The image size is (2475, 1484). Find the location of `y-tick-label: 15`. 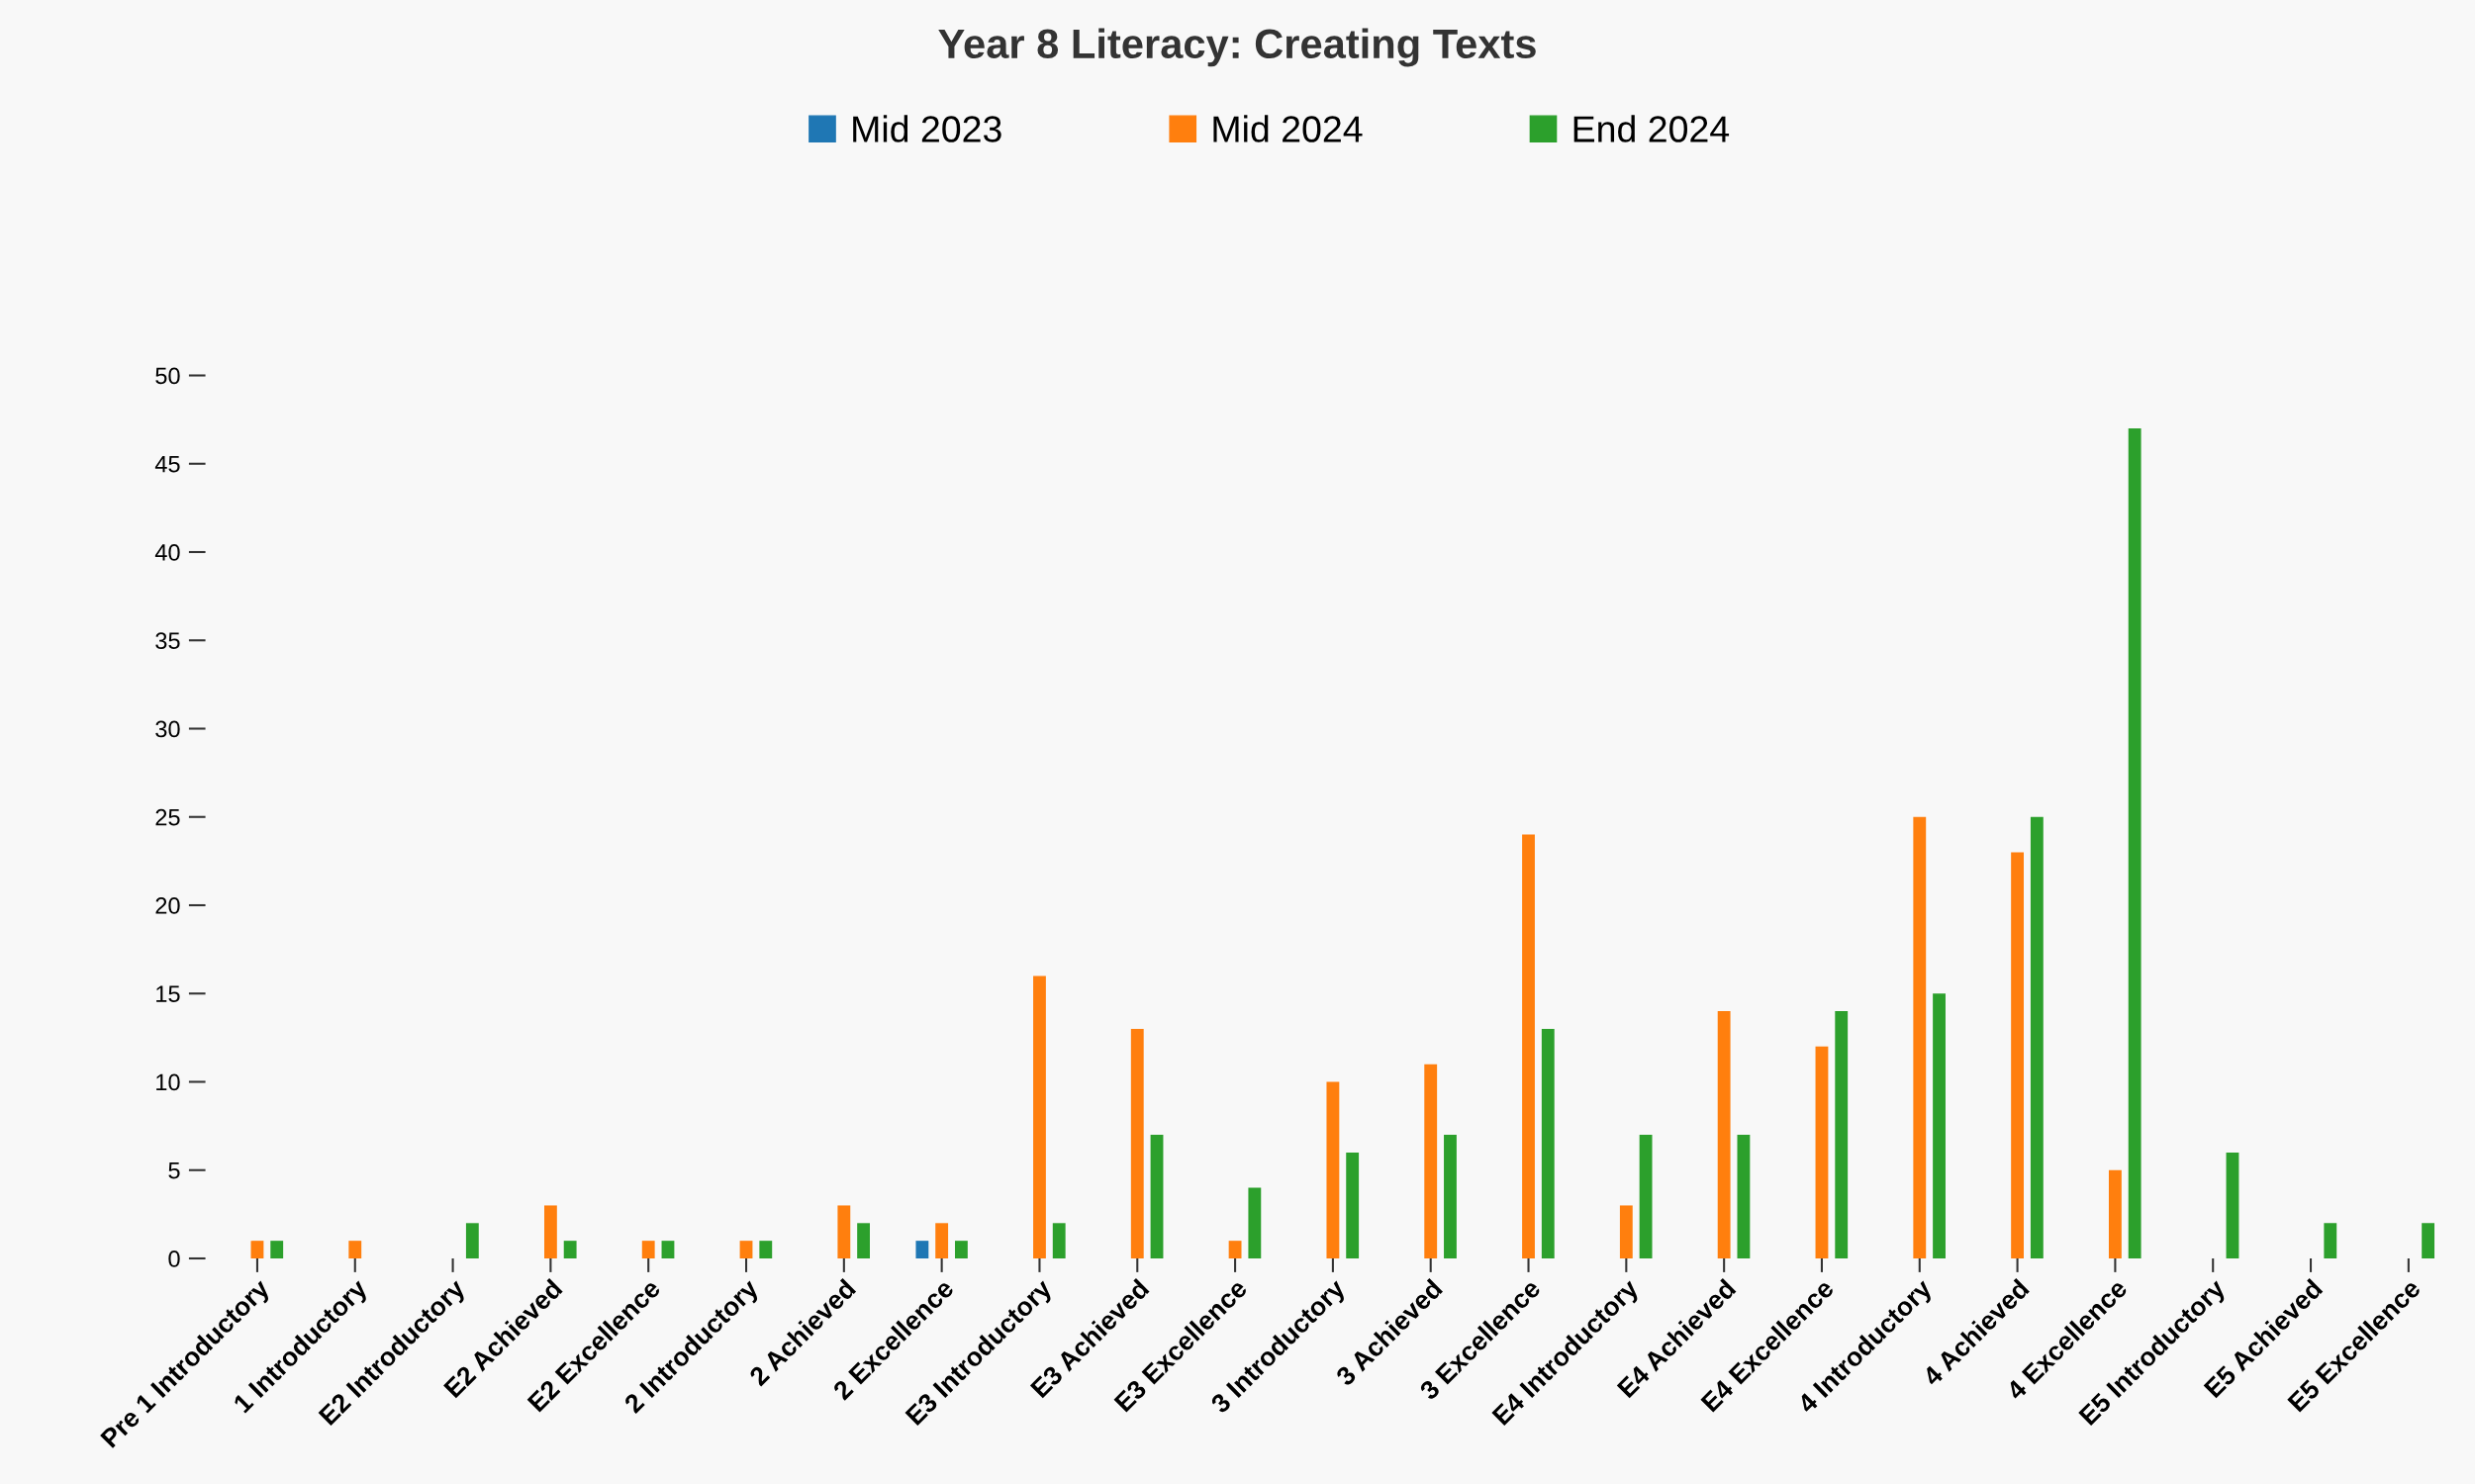

y-tick-label: 15 is located at coordinates (168, 994).